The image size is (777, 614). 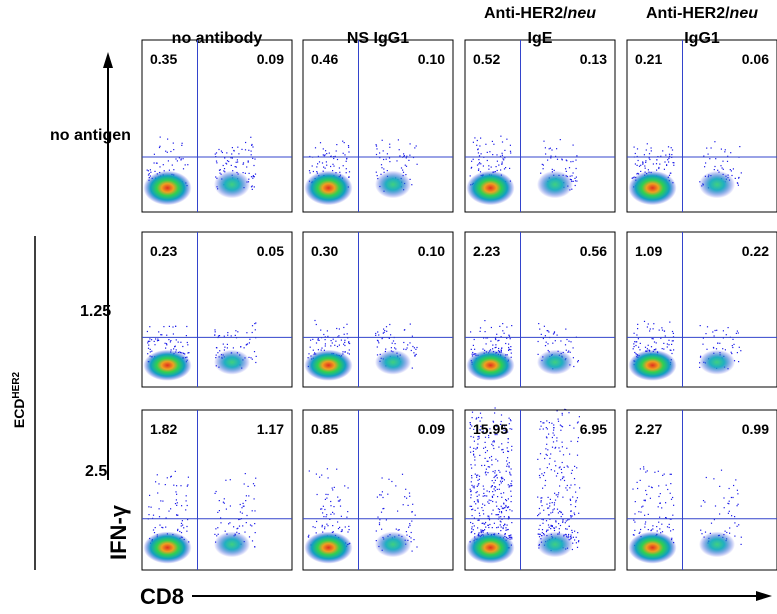 I want to click on row-label: 2.5, so click(x=96, y=471).